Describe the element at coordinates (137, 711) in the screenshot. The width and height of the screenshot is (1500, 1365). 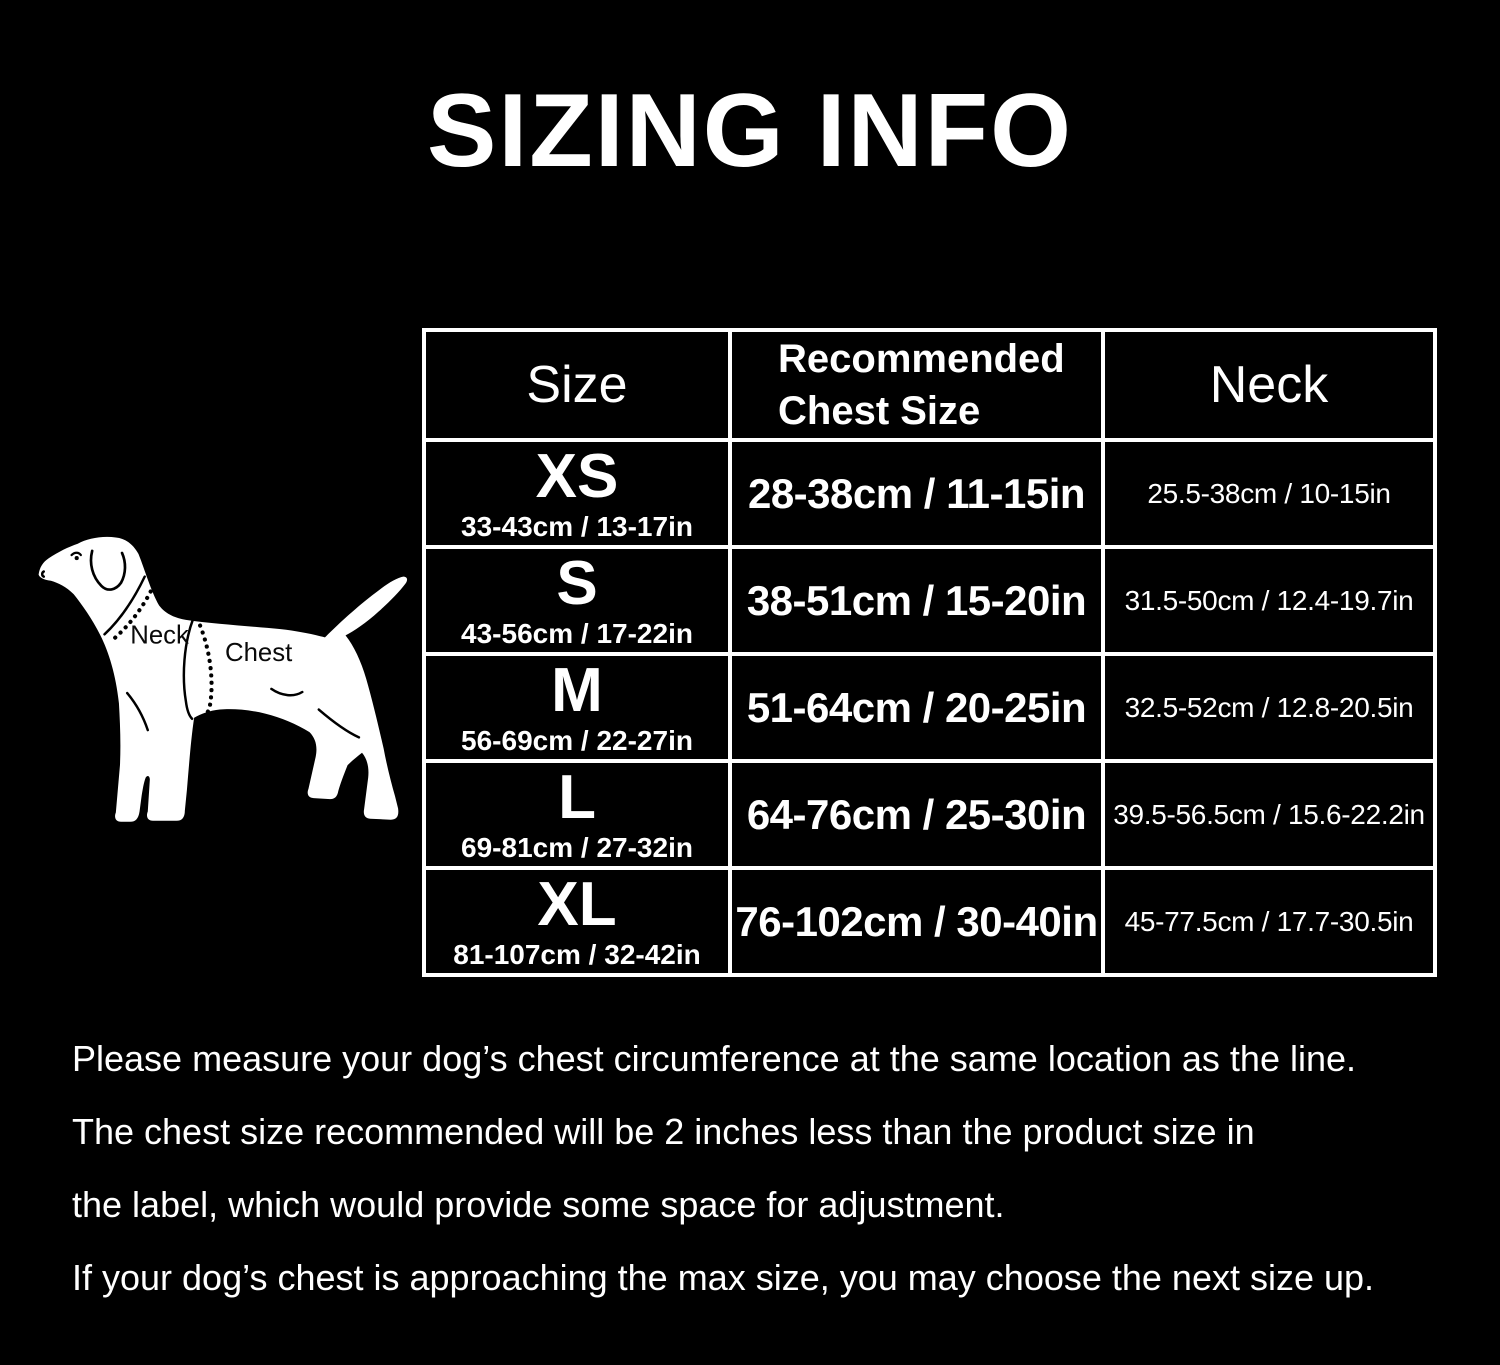
I see `dog-elbow-line` at that location.